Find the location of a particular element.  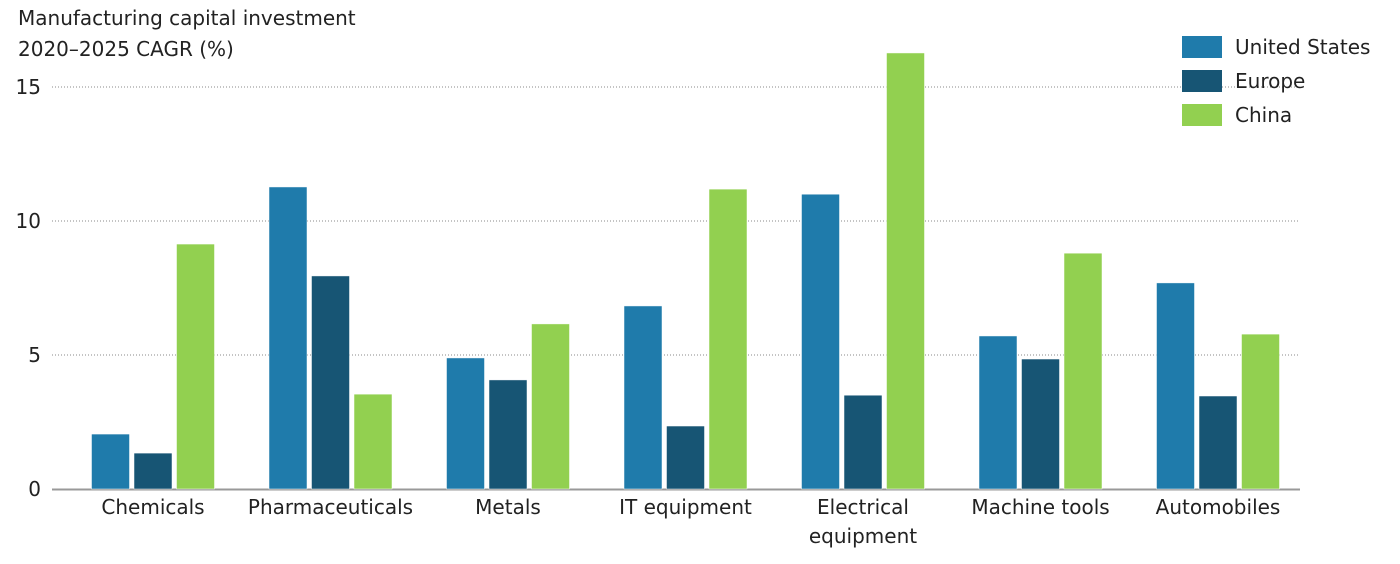

x-tick-label: Electrical equipment is located at coordinates (863, 521).